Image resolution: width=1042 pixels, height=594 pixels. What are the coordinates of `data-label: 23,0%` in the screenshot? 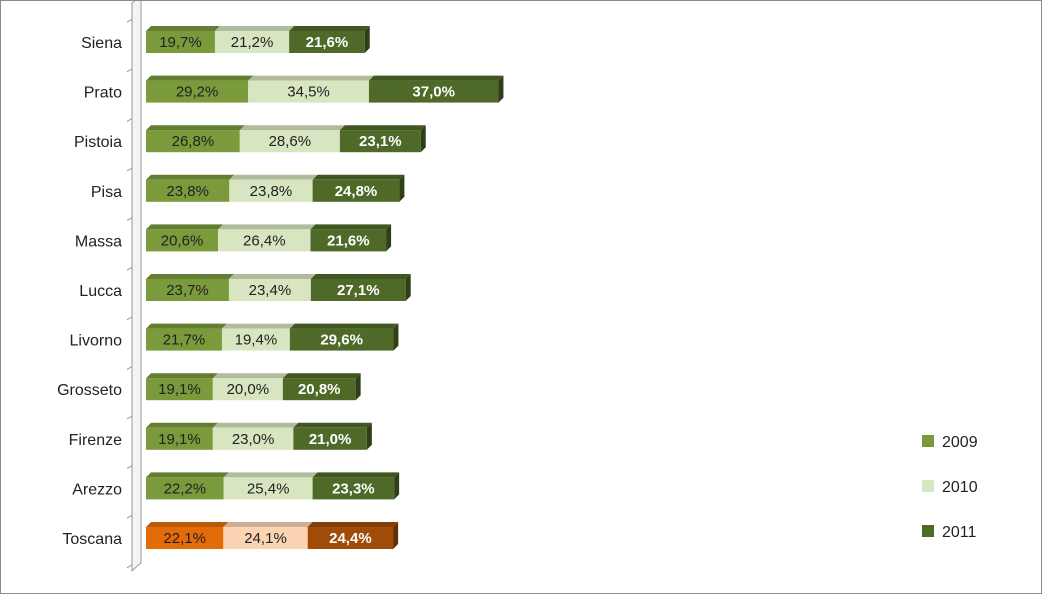 It's located at (253, 439).